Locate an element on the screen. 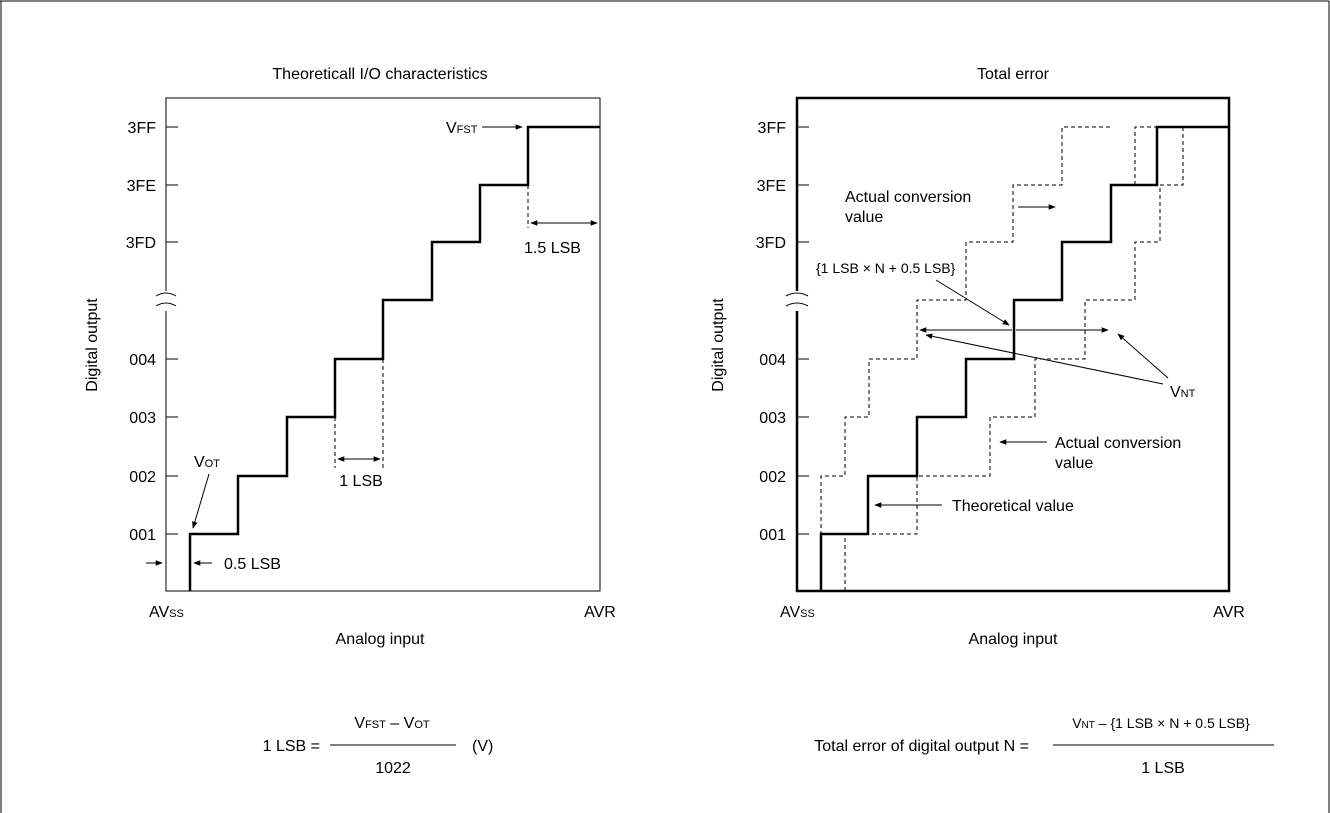  right-bracket-arrow is located at coordinates (972, 302).